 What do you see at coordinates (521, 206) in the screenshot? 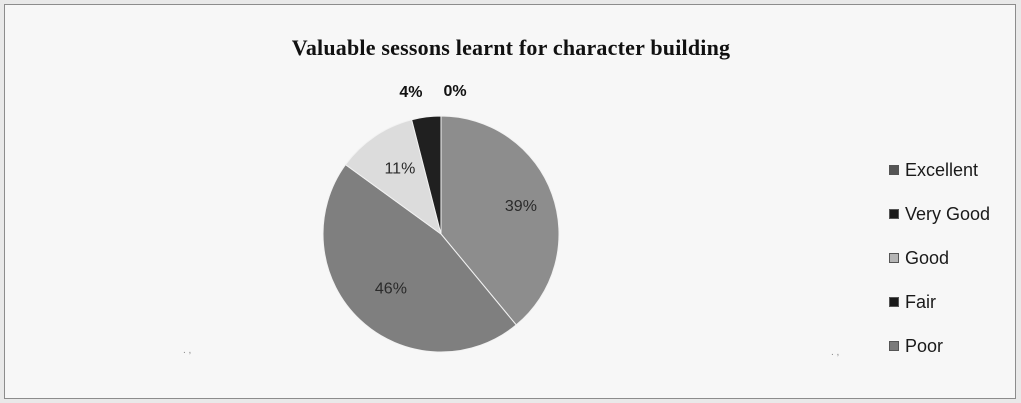
I see `slice-label-excellent: 39%` at bounding box center [521, 206].